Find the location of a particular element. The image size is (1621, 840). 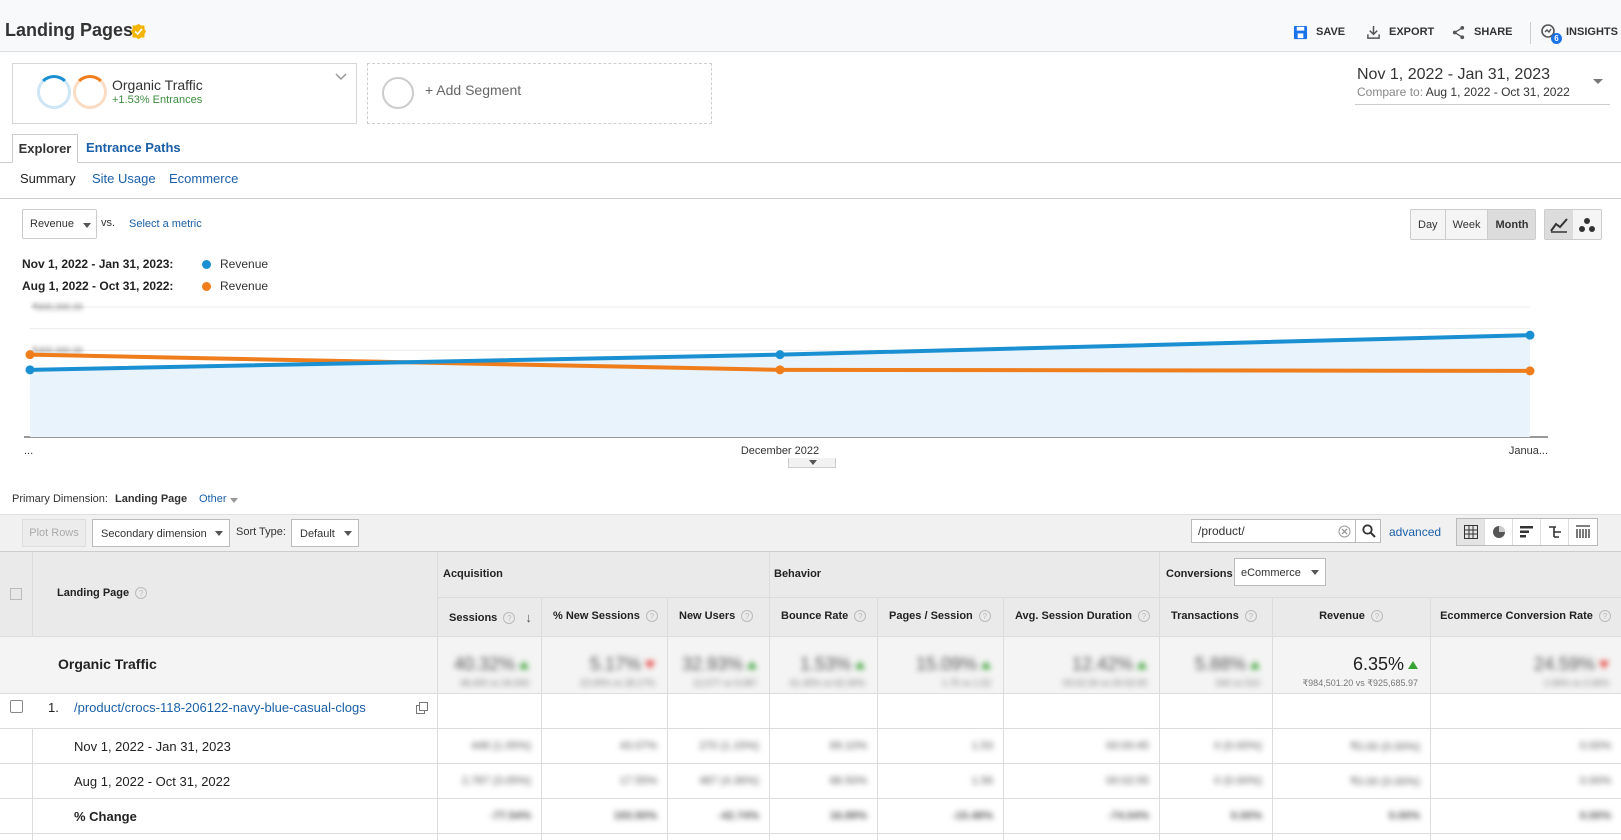

column-header-landing-page: Landing Page? is located at coordinates (102, 593).